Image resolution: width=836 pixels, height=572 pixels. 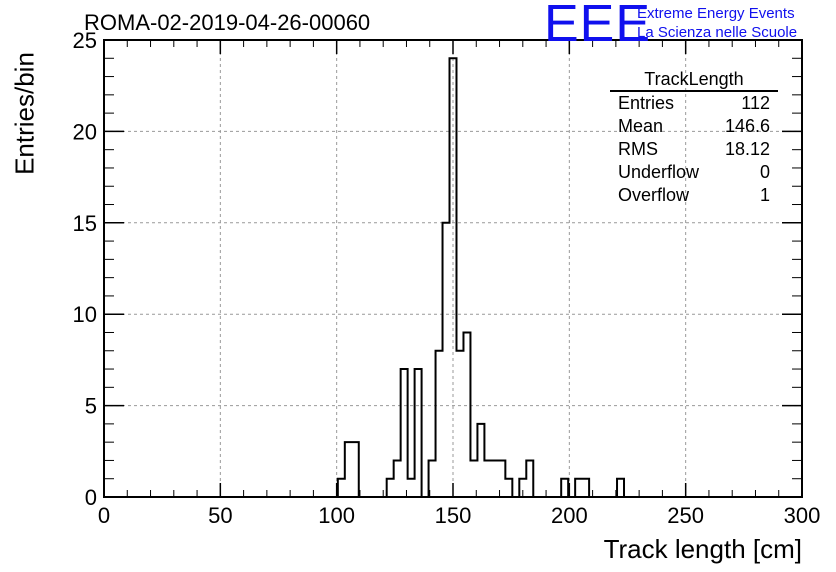 What do you see at coordinates (694, 103) in the screenshot?
I see `stats-row-entries: Entries 112` at bounding box center [694, 103].